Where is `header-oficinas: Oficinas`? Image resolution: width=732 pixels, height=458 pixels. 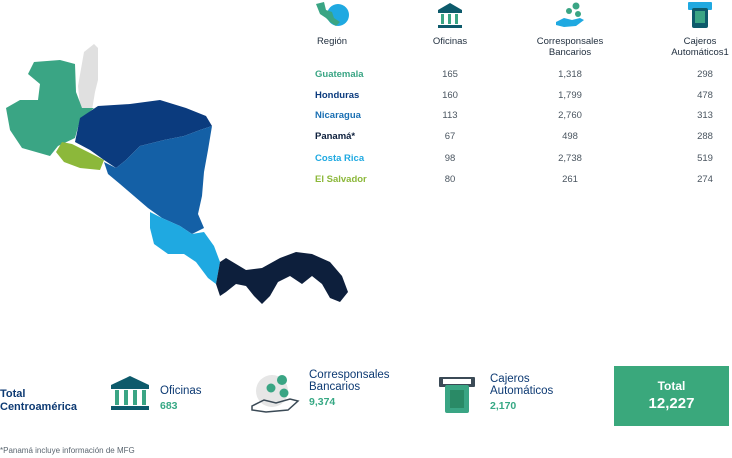
header-oficinas: Oficinas is located at coordinates (450, 23).